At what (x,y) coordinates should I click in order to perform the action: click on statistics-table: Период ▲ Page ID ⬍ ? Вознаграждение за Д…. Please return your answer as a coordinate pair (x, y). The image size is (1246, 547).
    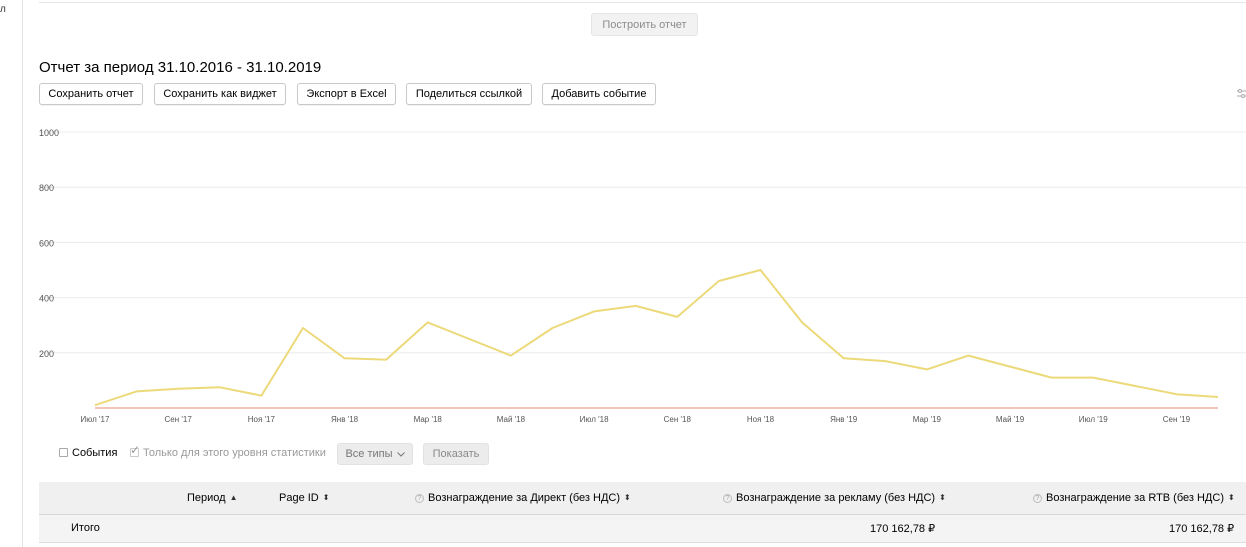
    Looking at the image, I should click on (642, 514).